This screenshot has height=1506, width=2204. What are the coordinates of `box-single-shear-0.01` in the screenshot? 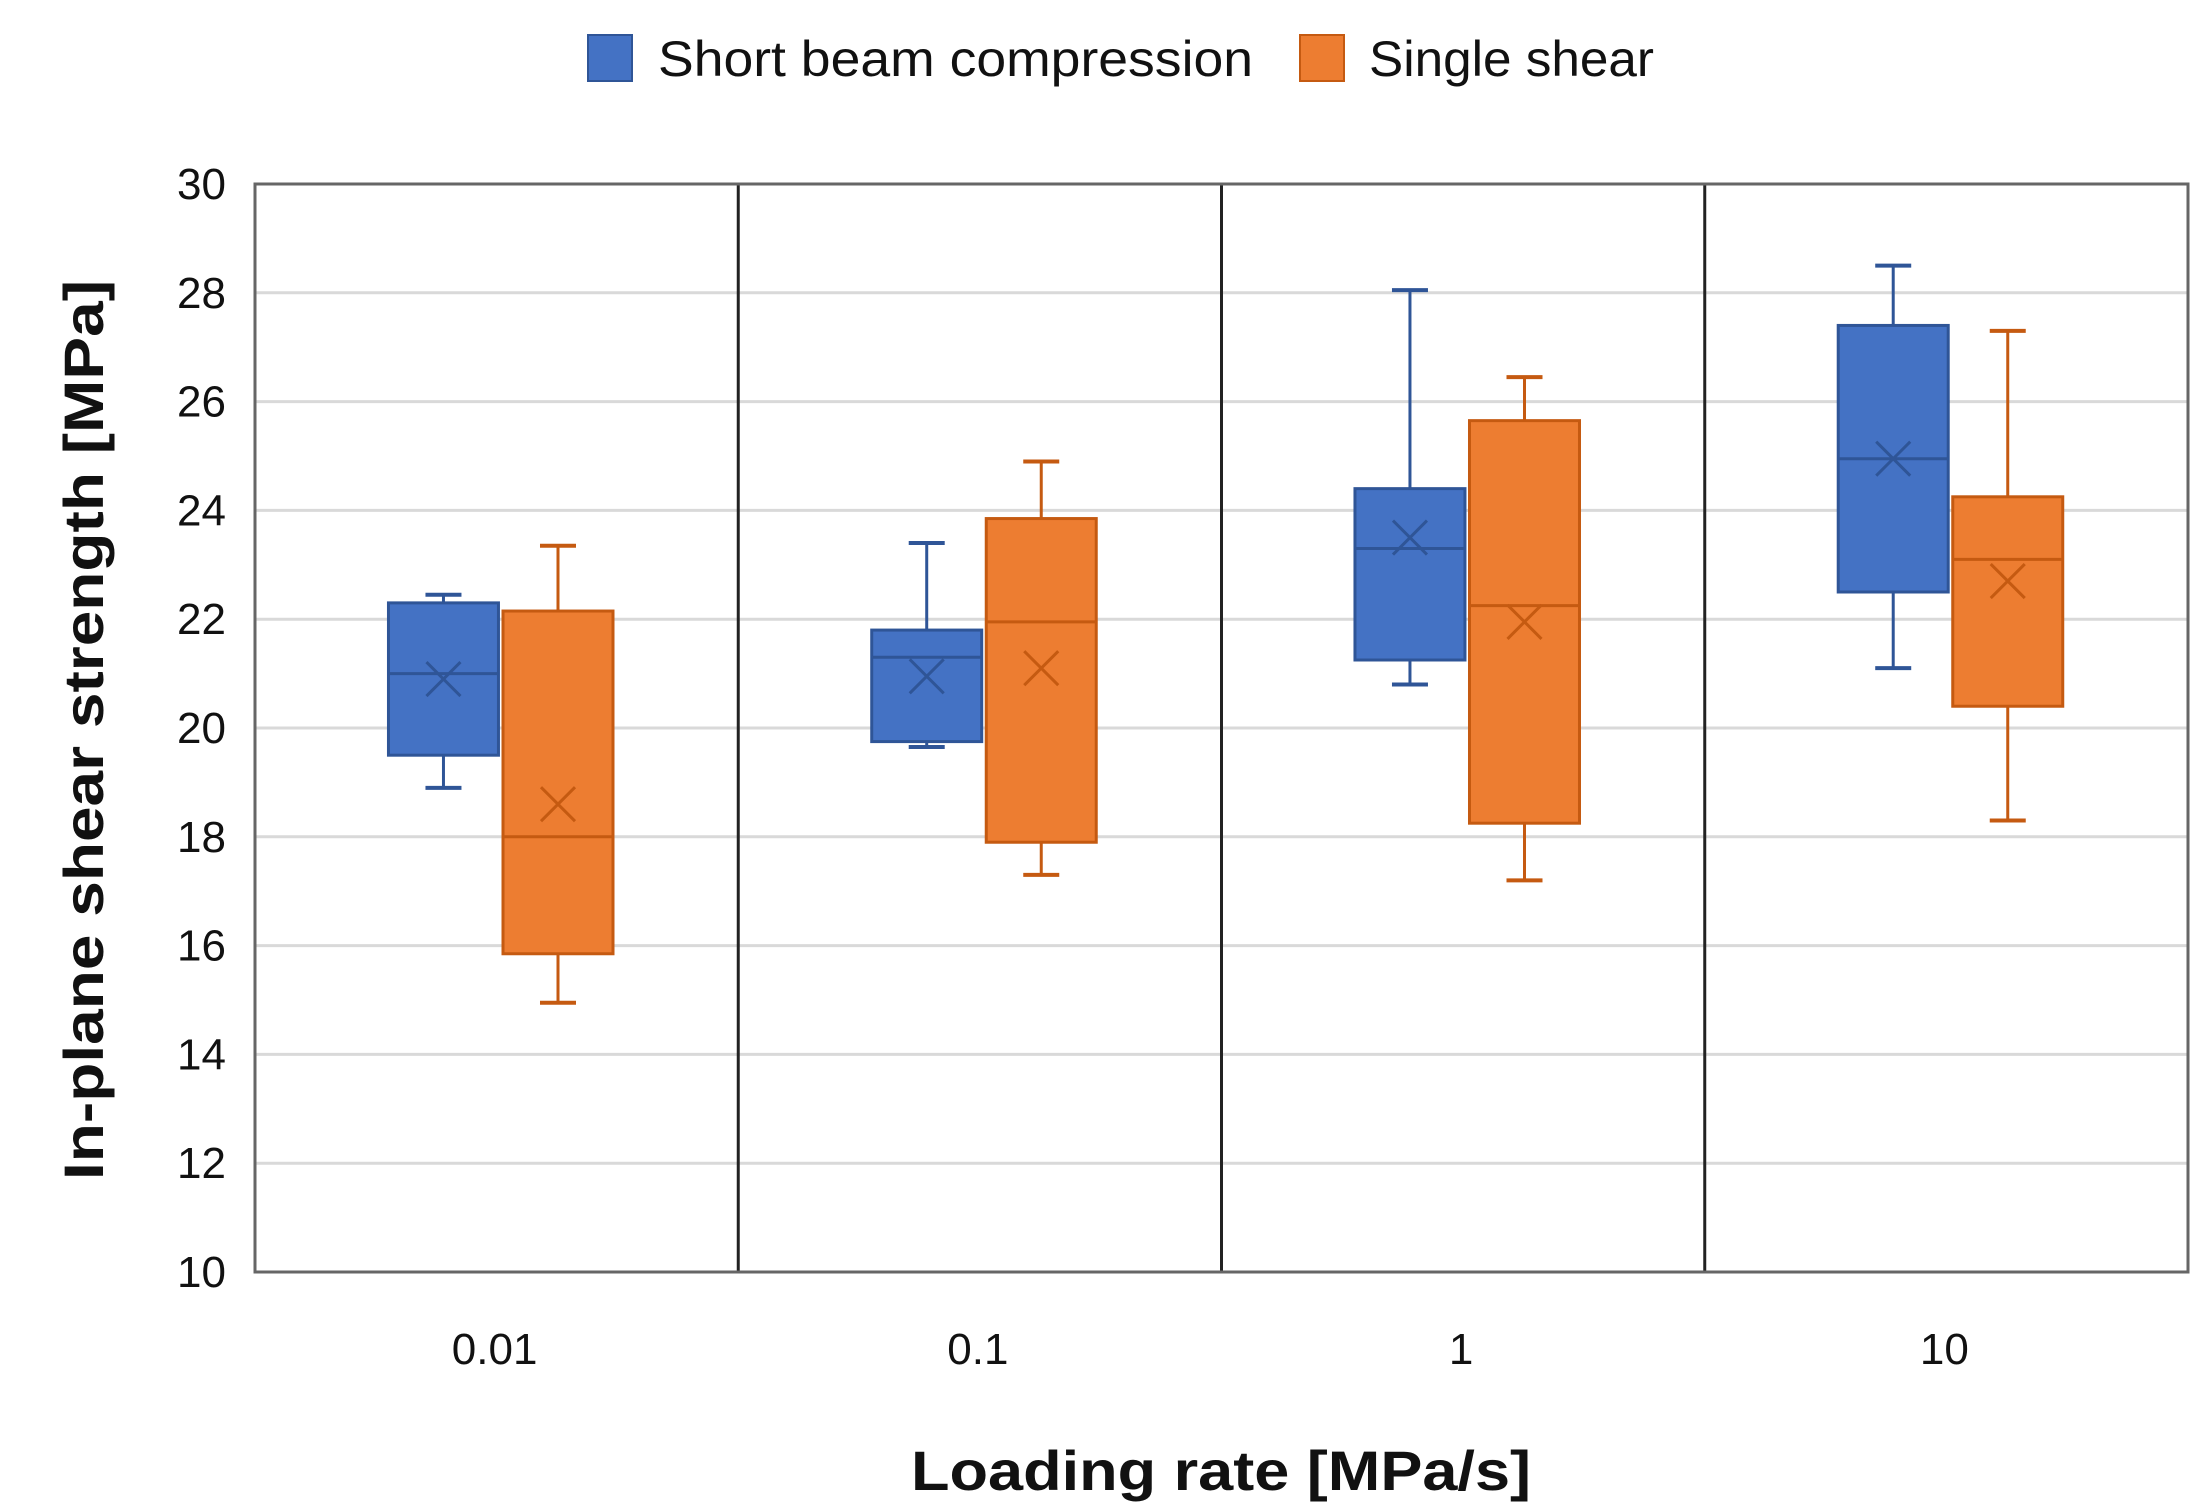 It's located at (558, 774).